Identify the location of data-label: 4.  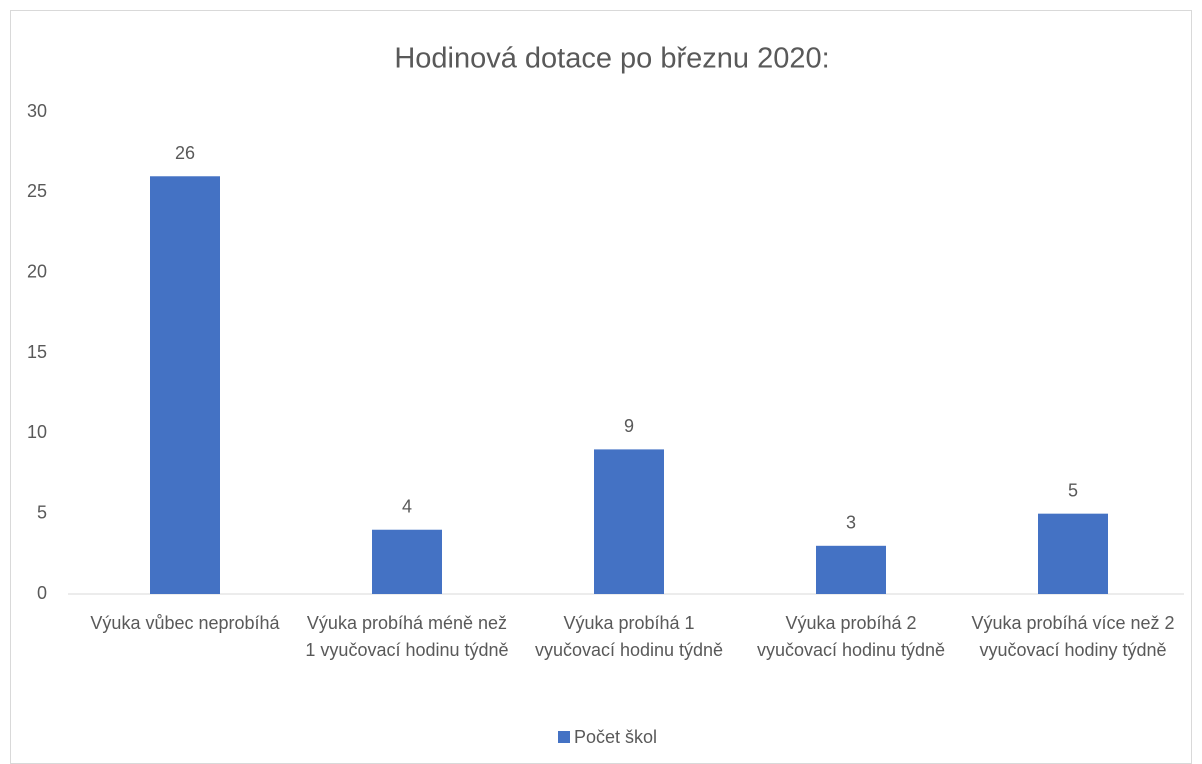
(407, 506).